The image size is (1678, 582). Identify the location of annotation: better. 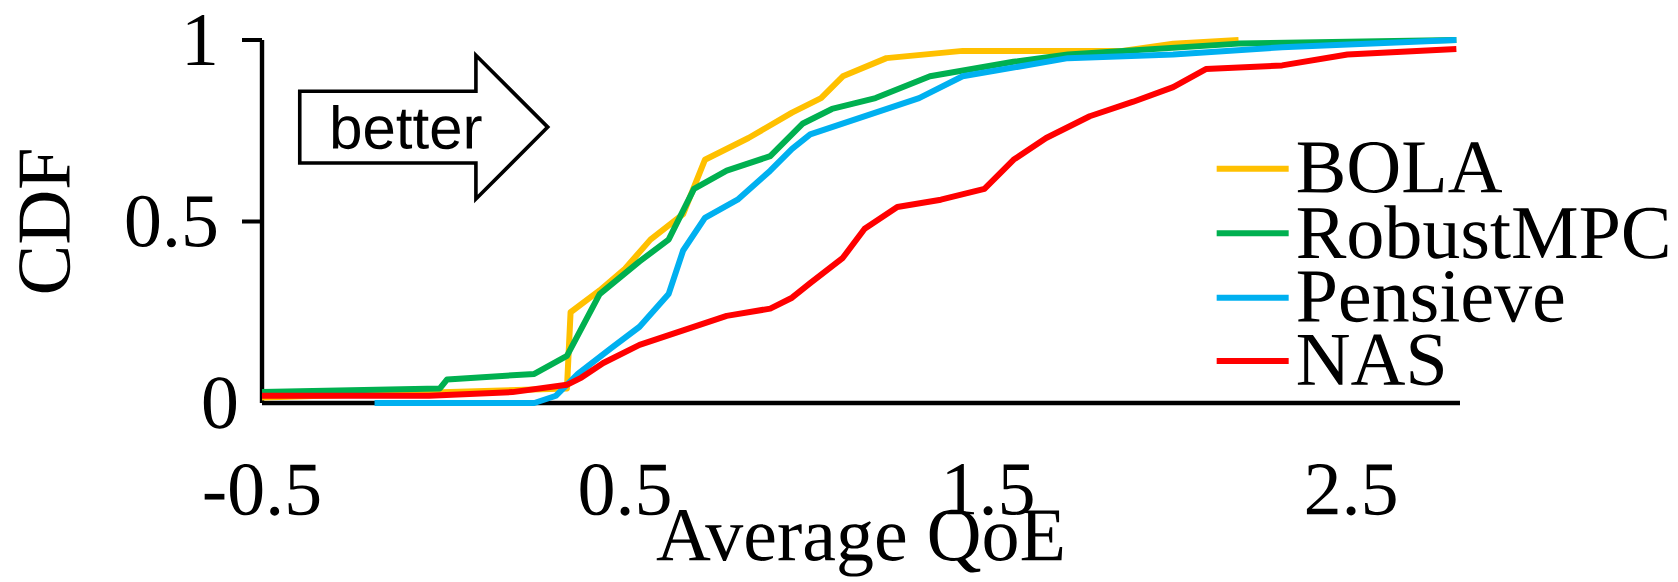
(407, 127).